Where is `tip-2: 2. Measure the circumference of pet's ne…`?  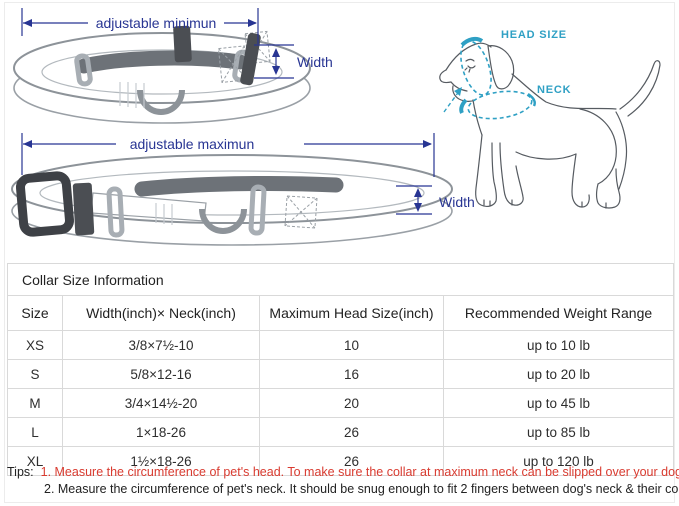
tip-2: 2. Measure the circumference of pet's ne… is located at coordinates (361, 489).